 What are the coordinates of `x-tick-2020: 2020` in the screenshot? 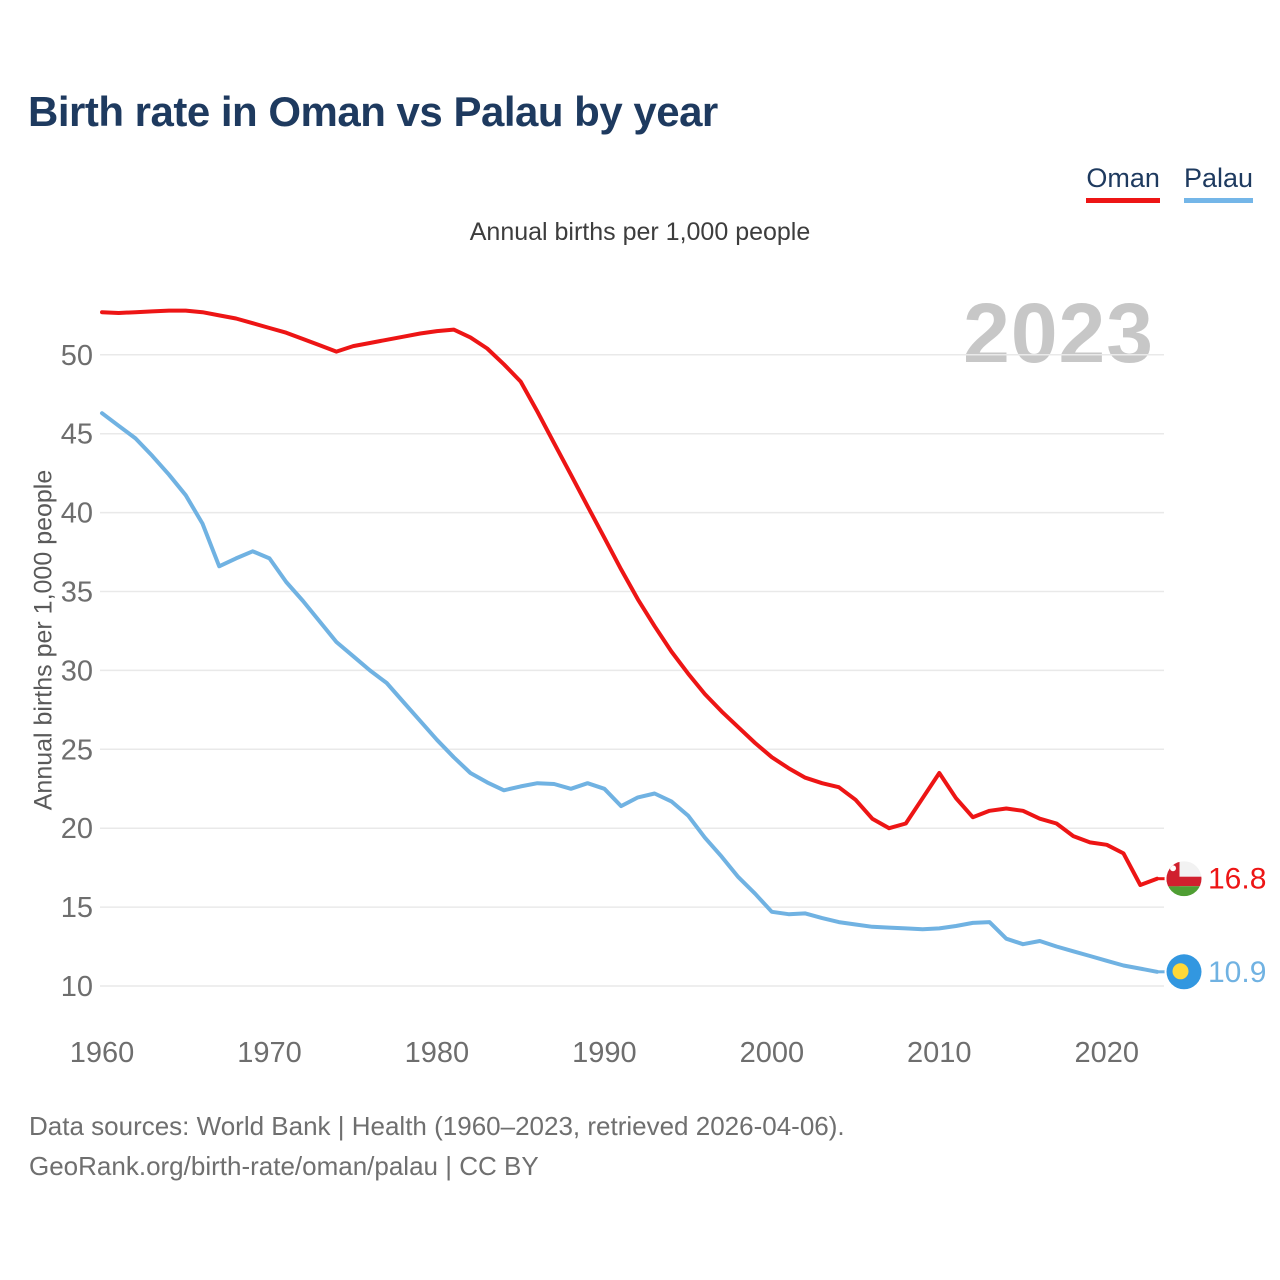 It's located at (1107, 1053).